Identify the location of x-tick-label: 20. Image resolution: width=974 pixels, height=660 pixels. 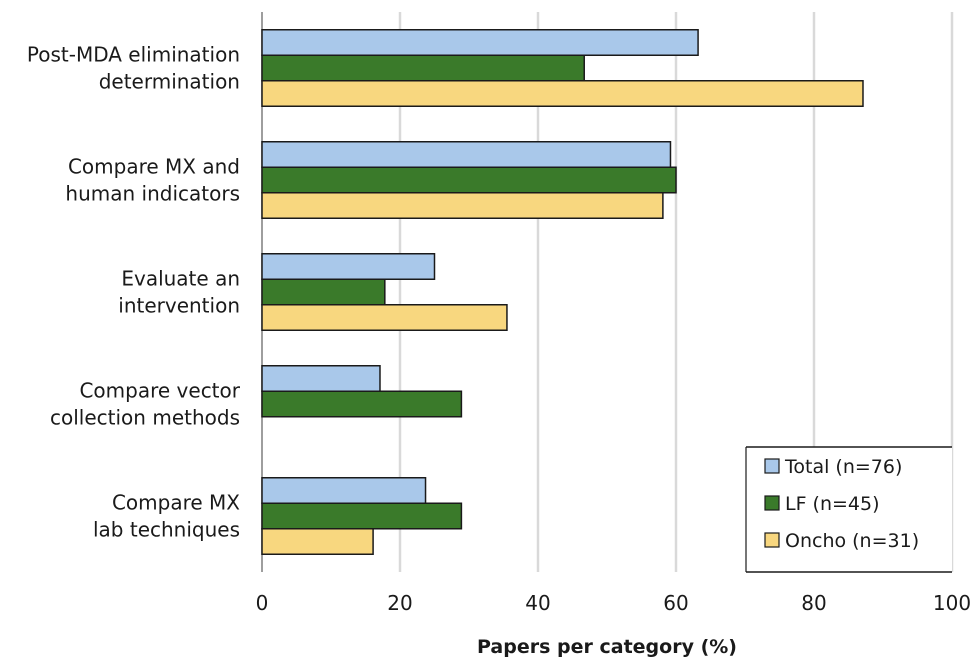
(399, 603).